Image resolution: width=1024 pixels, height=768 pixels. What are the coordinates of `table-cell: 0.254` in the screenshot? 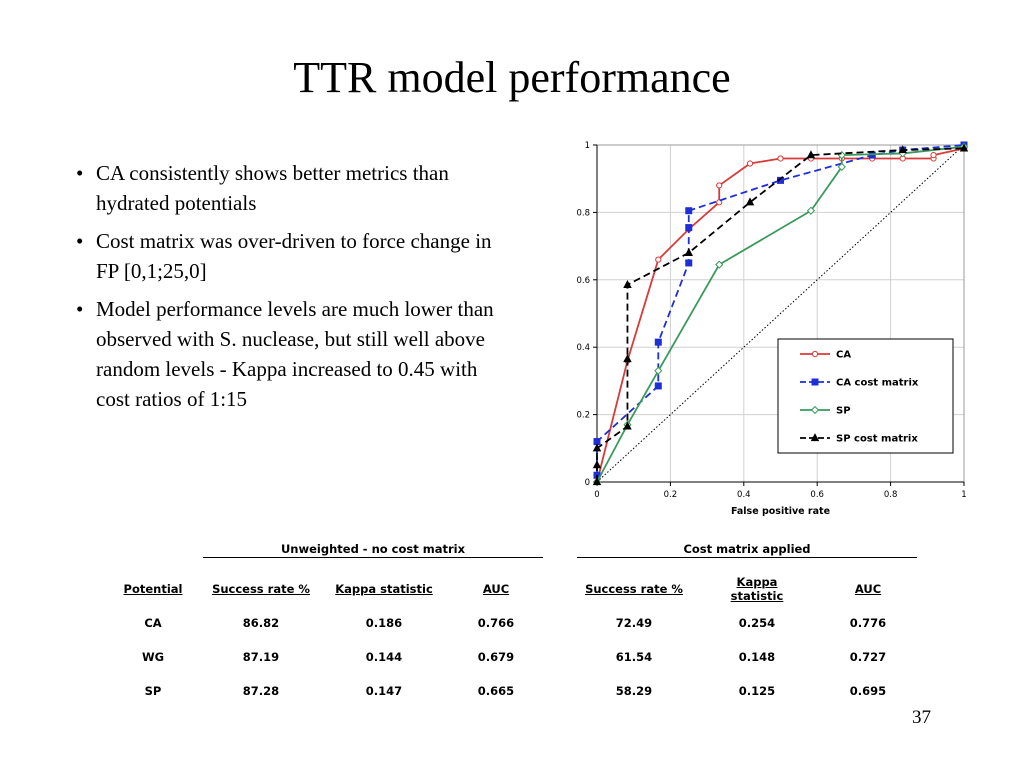 It's located at (757, 623).